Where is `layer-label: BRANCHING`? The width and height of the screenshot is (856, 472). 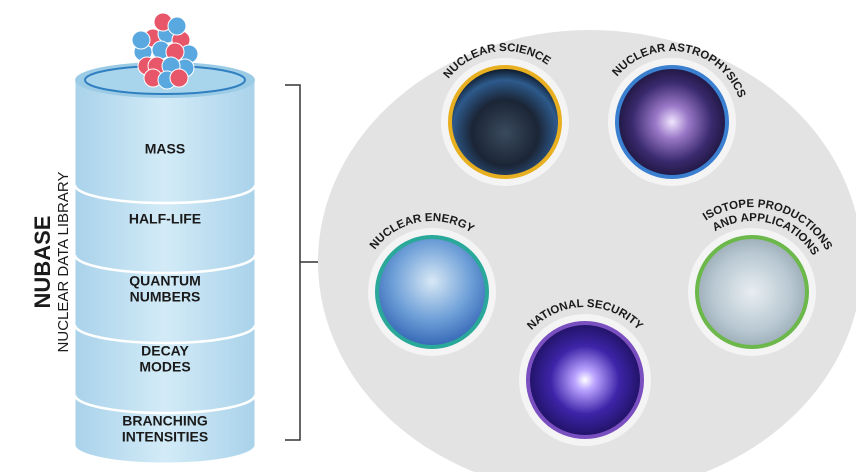 layer-label: BRANCHING is located at coordinates (165, 421).